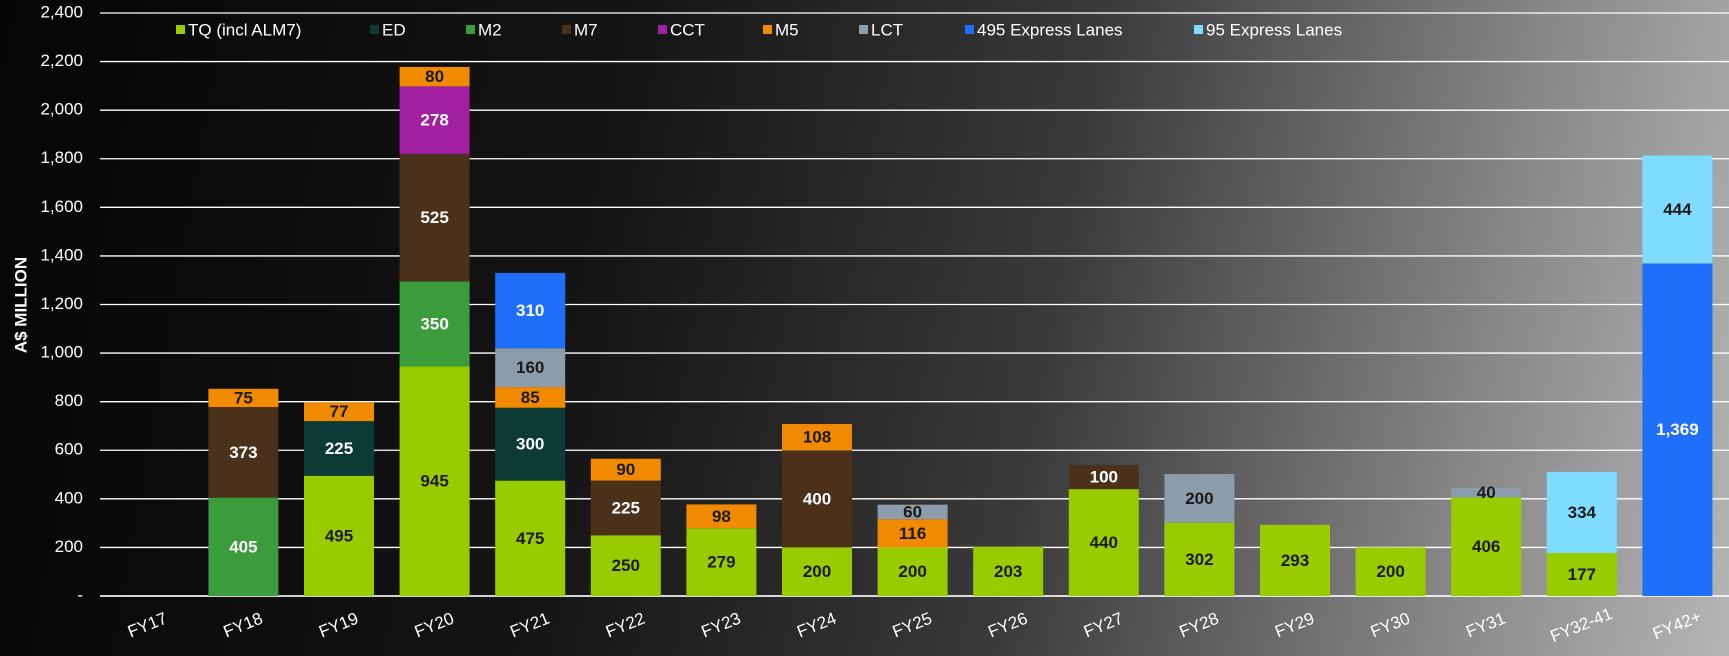 Image resolution: width=1729 pixels, height=656 pixels. What do you see at coordinates (787, 29) in the screenshot?
I see `legend-label: M5` at bounding box center [787, 29].